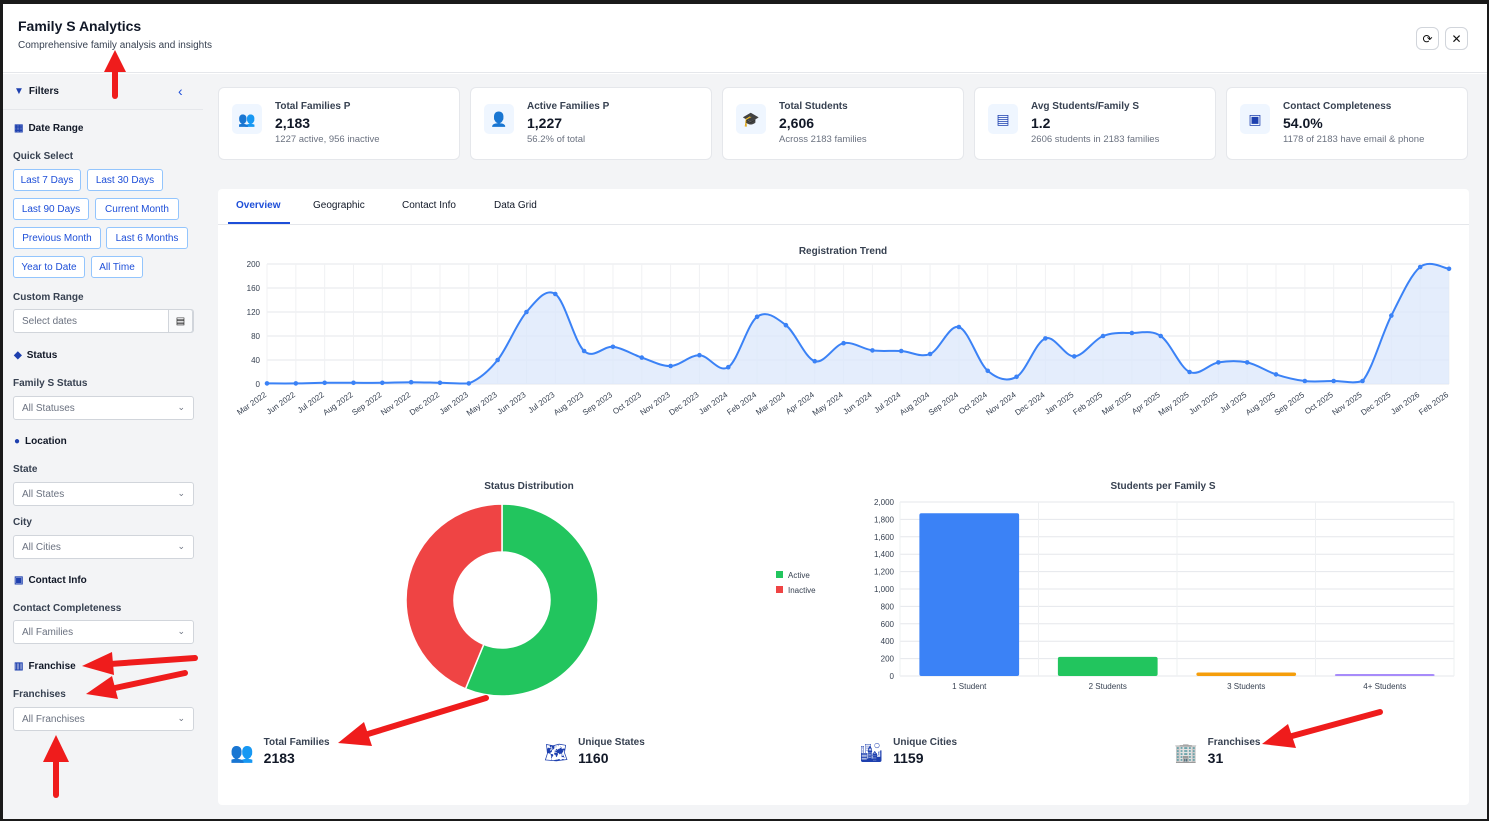 The image size is (1489, 821). What do you see at coordinates (103, 321) in the screenshot?
I see `date-range-input: Select dates ▤` at bounding box center [103, 321].